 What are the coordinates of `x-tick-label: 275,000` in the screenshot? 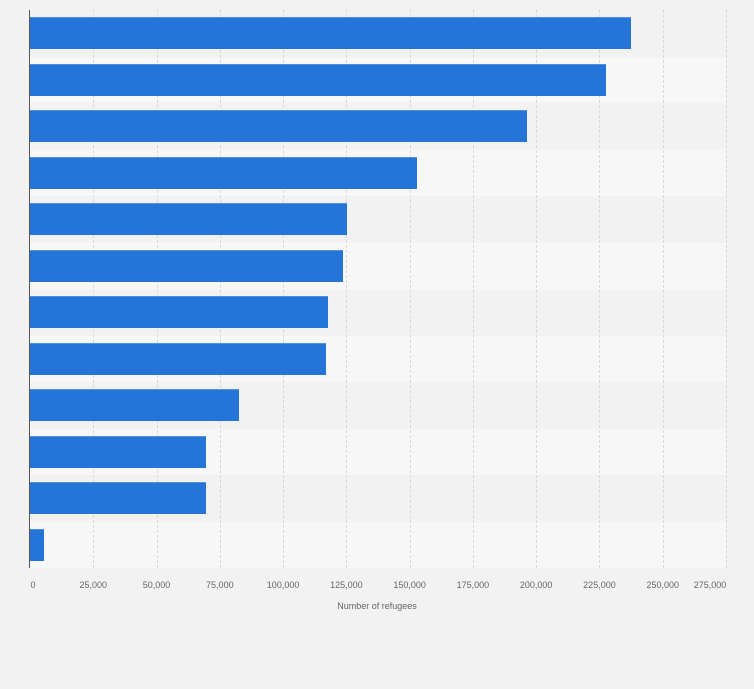 It's located at (710, 585).